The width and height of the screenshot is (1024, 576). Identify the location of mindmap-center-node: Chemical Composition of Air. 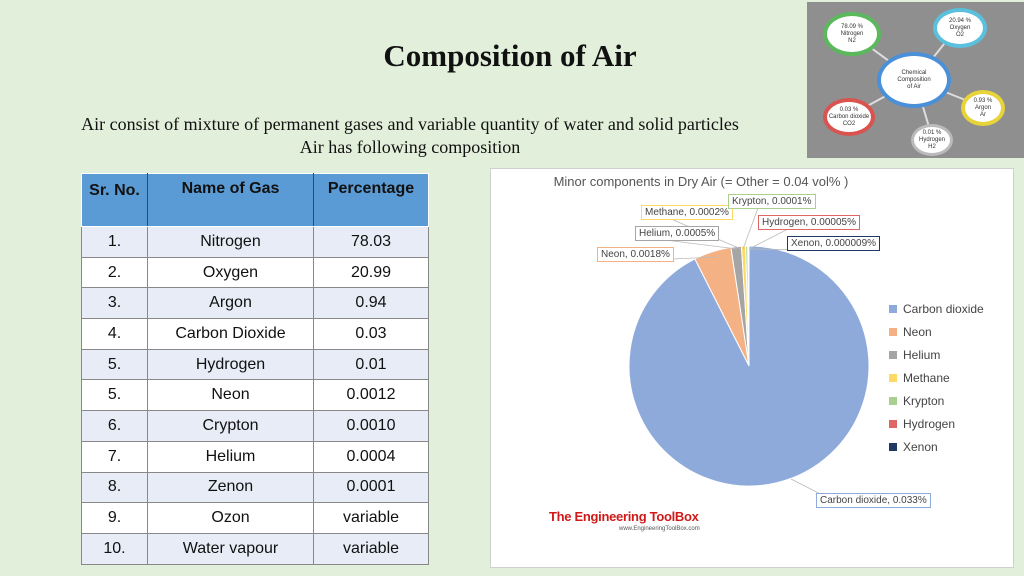
(914, 80).